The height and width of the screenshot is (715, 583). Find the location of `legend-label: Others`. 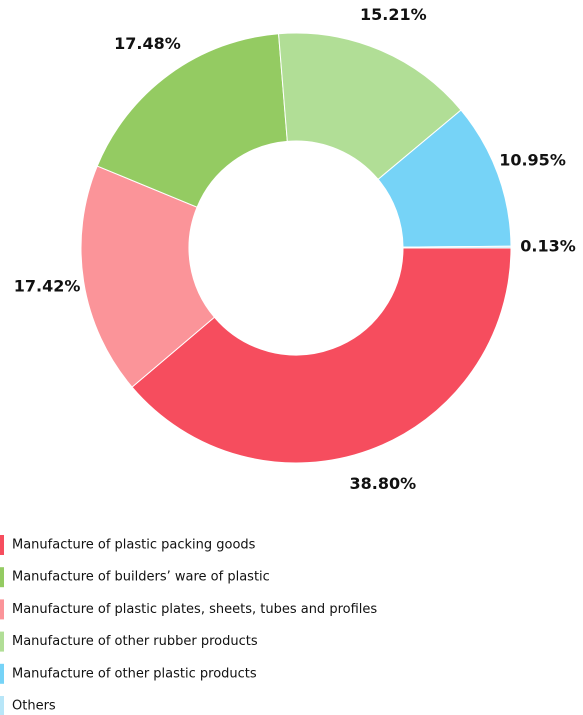

legend-label: Others is located at coordinates (34, 706).